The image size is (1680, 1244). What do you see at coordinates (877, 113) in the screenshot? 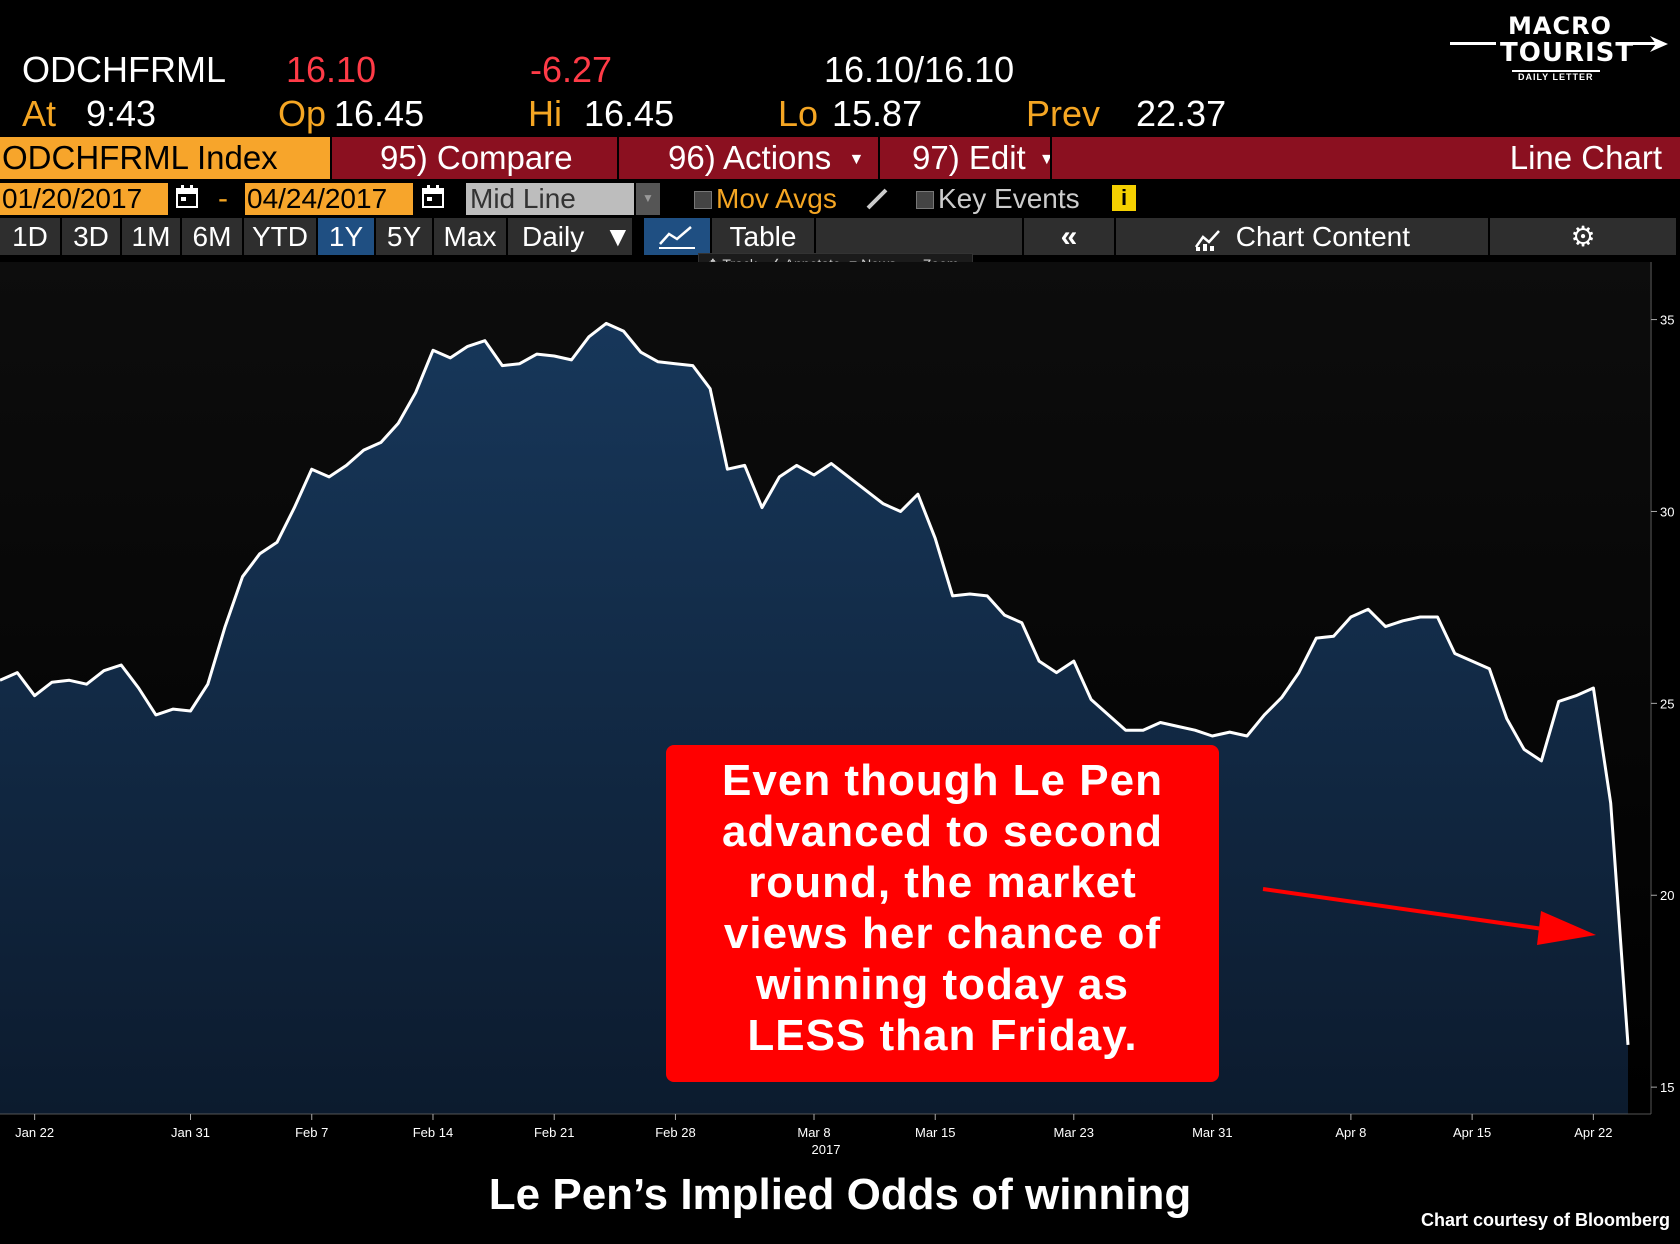
I see `low-value: 15.87` at bounding box center [877, 113].